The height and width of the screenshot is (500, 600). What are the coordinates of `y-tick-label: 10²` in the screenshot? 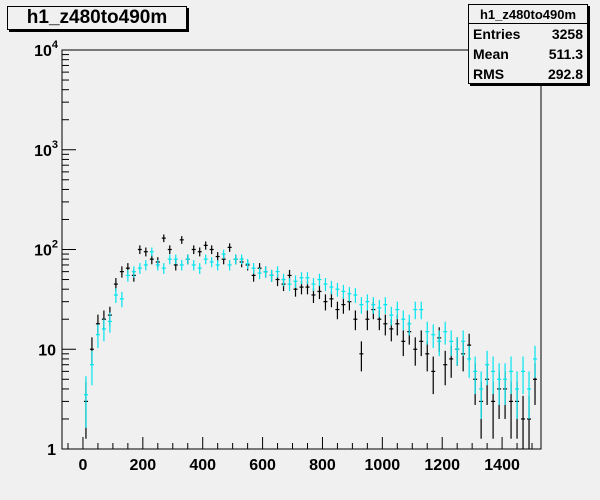 It's located at (46, 249).